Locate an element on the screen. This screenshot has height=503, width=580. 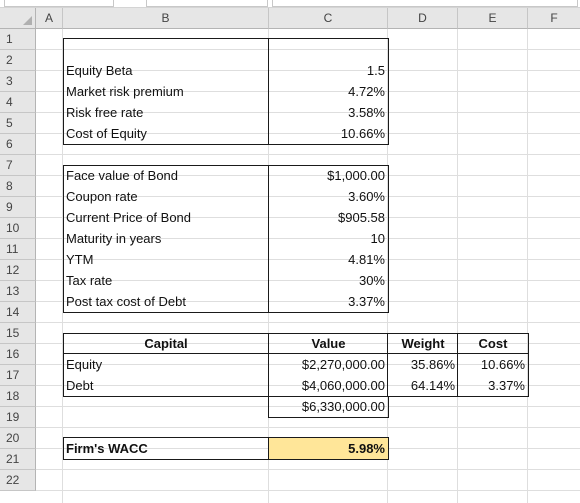
cell-c12: 30% is located at coordinates (371, 280).